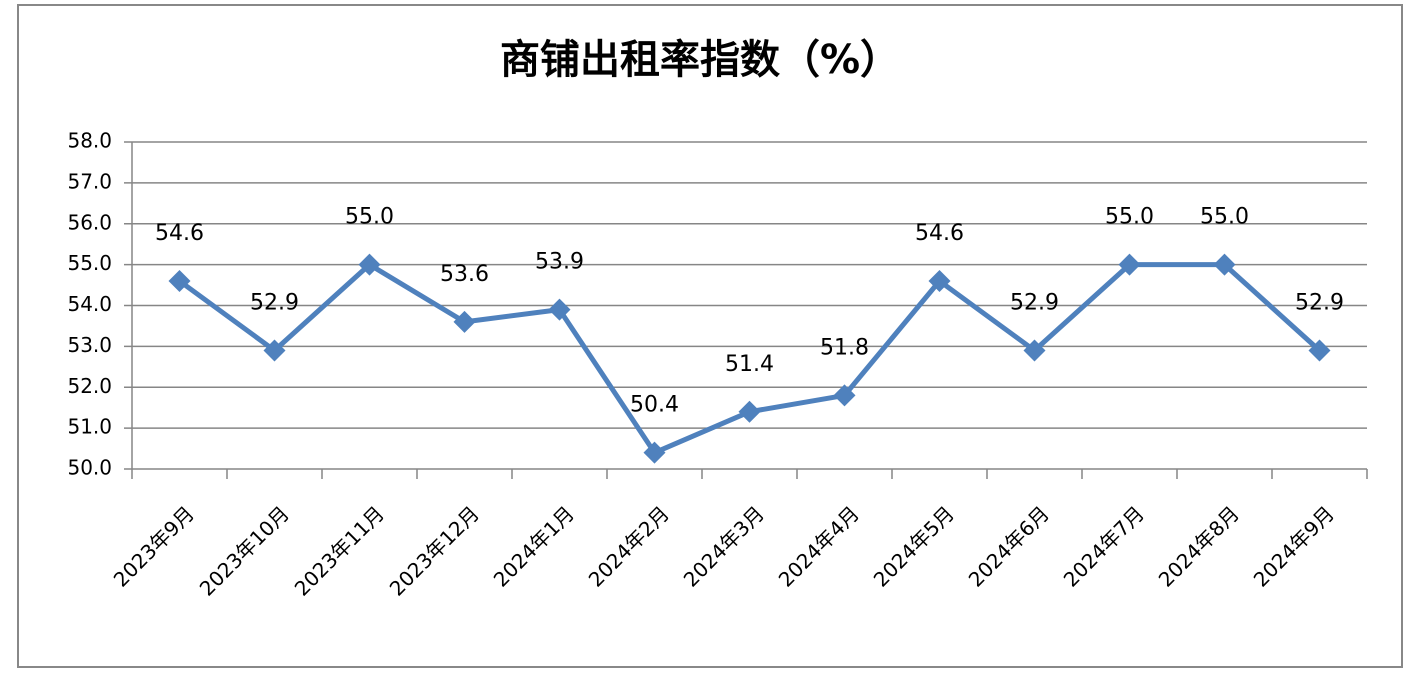 This screenshot has width=1416, height=686. Describe the element at coordinates (89, 345) in the screenshot. I see `y-tick-label: 53.0` at that location.